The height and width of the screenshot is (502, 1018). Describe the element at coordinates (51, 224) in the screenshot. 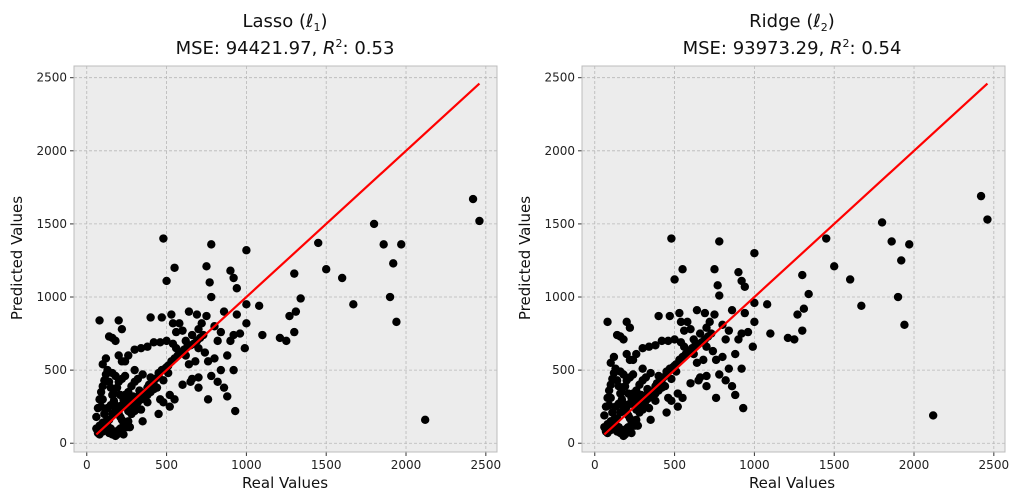

I see `lasso-y-tick-label: 1500` at that location.